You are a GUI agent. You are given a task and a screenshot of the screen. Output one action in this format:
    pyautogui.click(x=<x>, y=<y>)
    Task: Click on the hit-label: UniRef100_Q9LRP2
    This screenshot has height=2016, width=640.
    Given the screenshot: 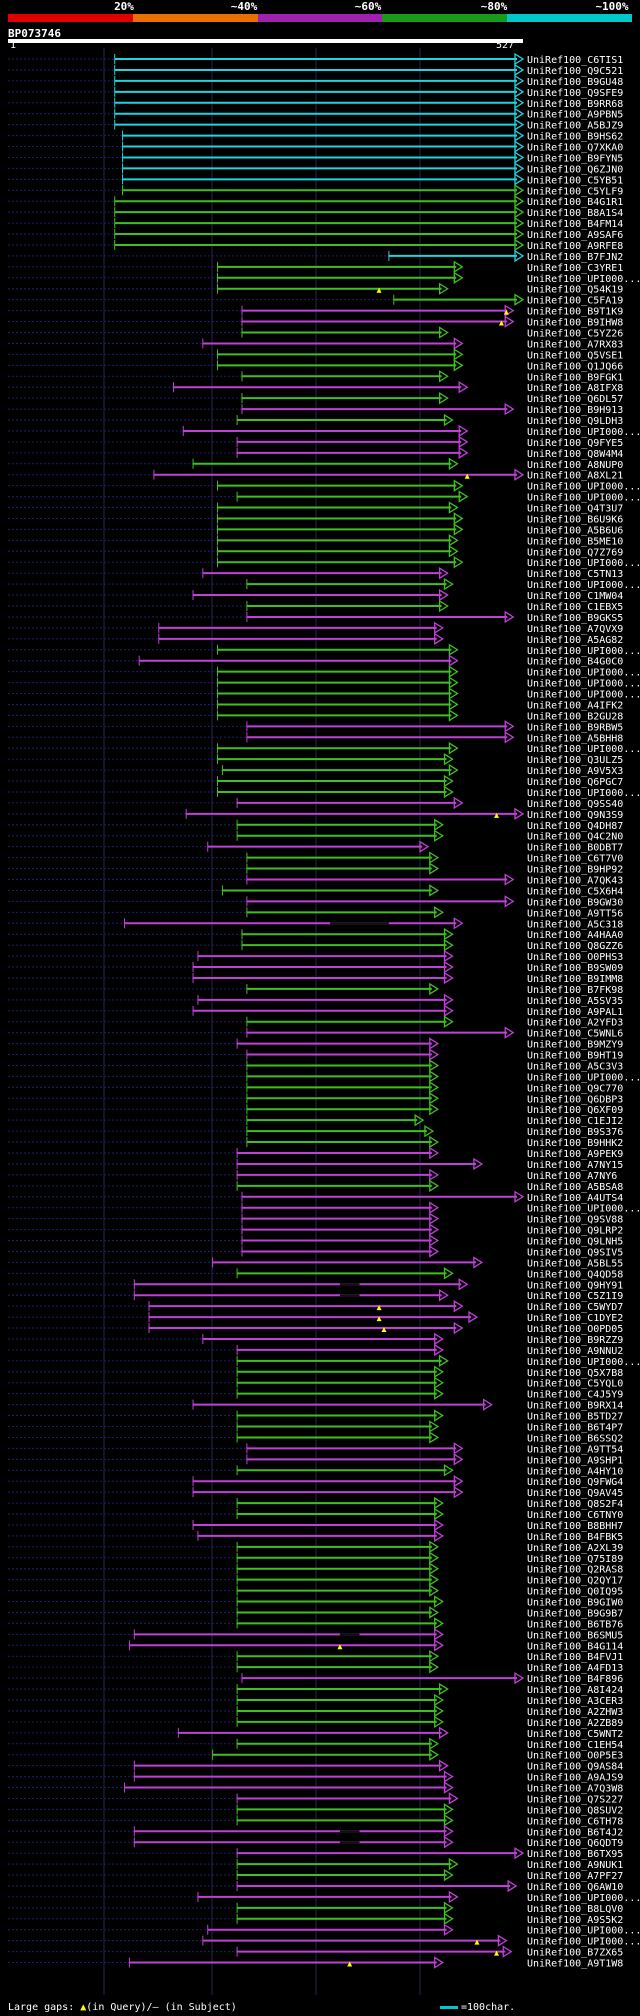 What is the action you would take?
    pyautogui.click(x=575, y=1231)
    